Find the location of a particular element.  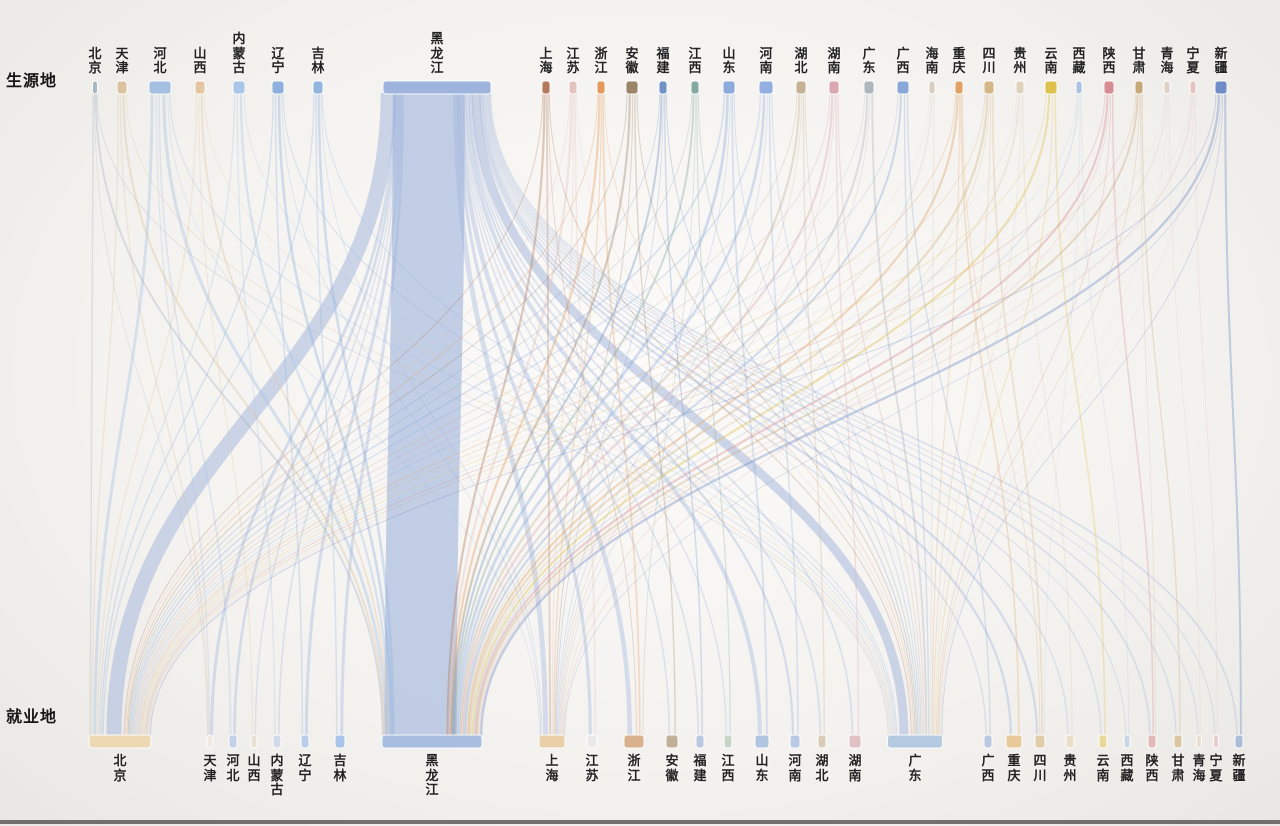

bottom-border-line is located at coordinates (640, 822).